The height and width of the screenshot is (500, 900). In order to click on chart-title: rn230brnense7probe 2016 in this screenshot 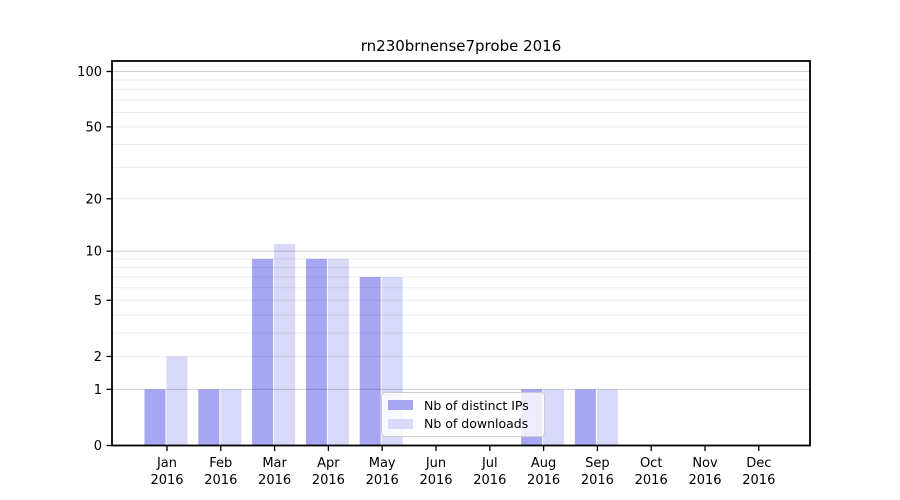, I will do `click(461, 46)`.